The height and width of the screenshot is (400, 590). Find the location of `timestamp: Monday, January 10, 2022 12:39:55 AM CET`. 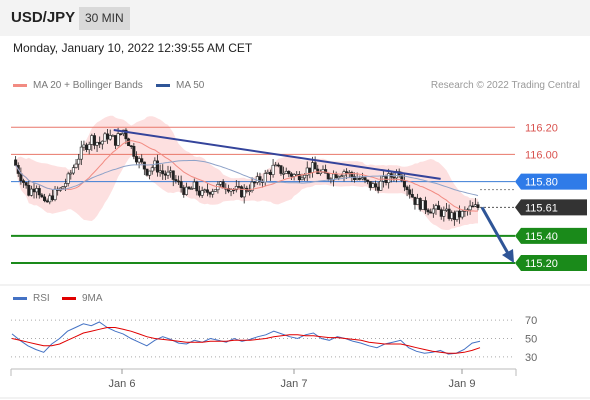

timestamp: Monday, January 10, 2022 12:39:55 AM CET is located at coordinates (133, 48).